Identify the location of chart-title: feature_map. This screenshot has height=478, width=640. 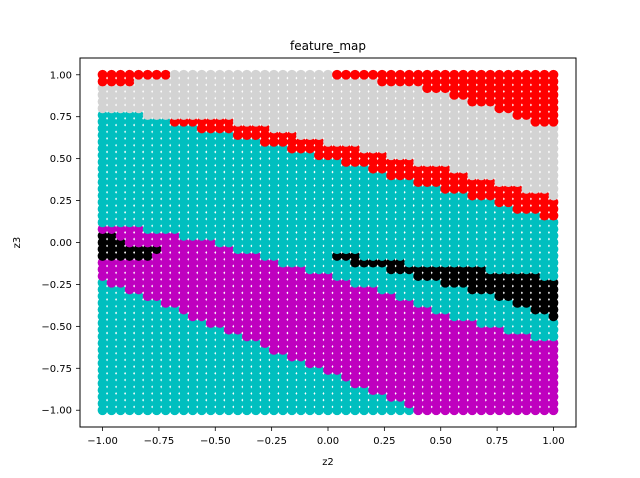
(328, 46).